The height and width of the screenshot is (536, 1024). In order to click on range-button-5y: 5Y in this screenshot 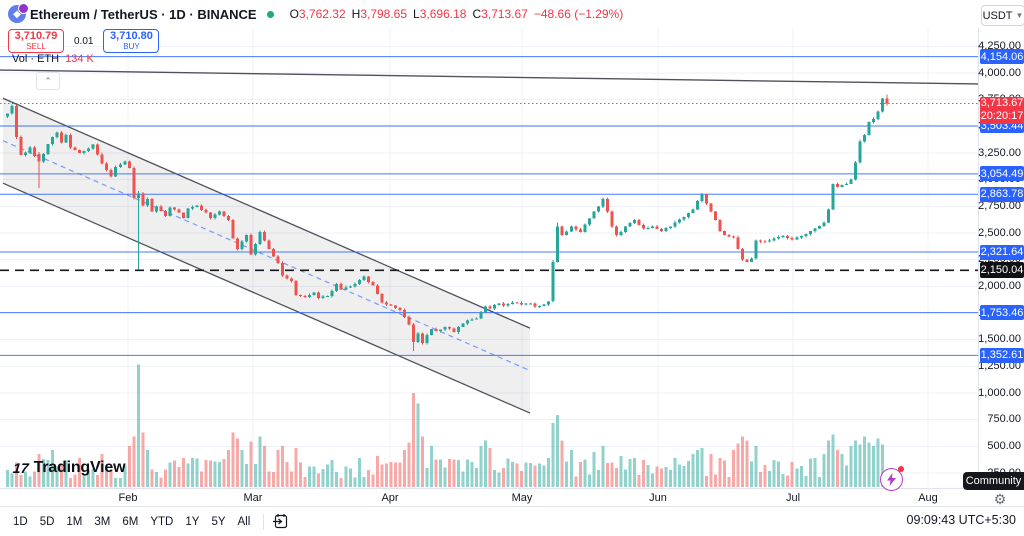, I will do `click(218, 521)`.